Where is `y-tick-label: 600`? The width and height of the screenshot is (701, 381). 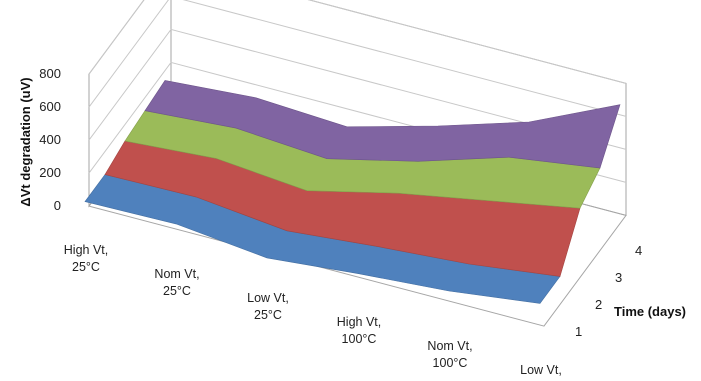 y-tick-label: 600 is located at coordinates (50, 106).